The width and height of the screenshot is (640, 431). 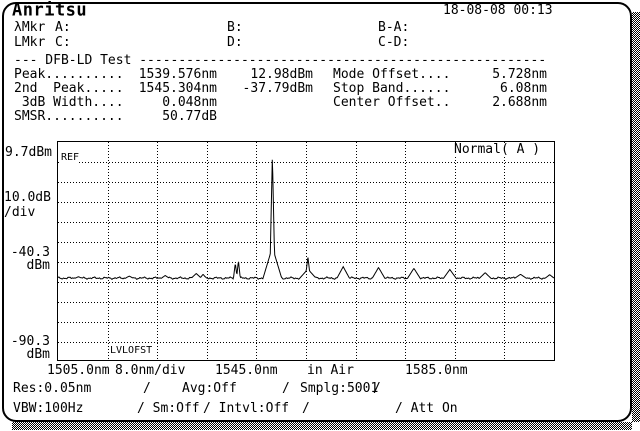 What do you see at coordinates (330, 370) in the screenshot?
I see `x-medium-label: in Air` at bounding box center [330, 370].